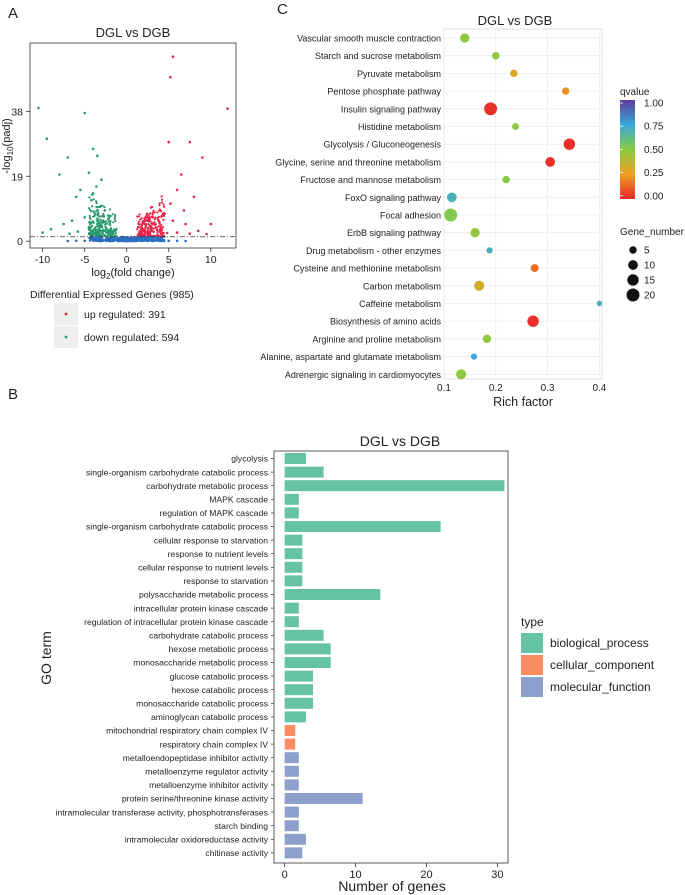 Image resolution: width=685 pixels, height=895 pixels. I want to click on volcano-x-tick-label: 0, so click(127, 260).